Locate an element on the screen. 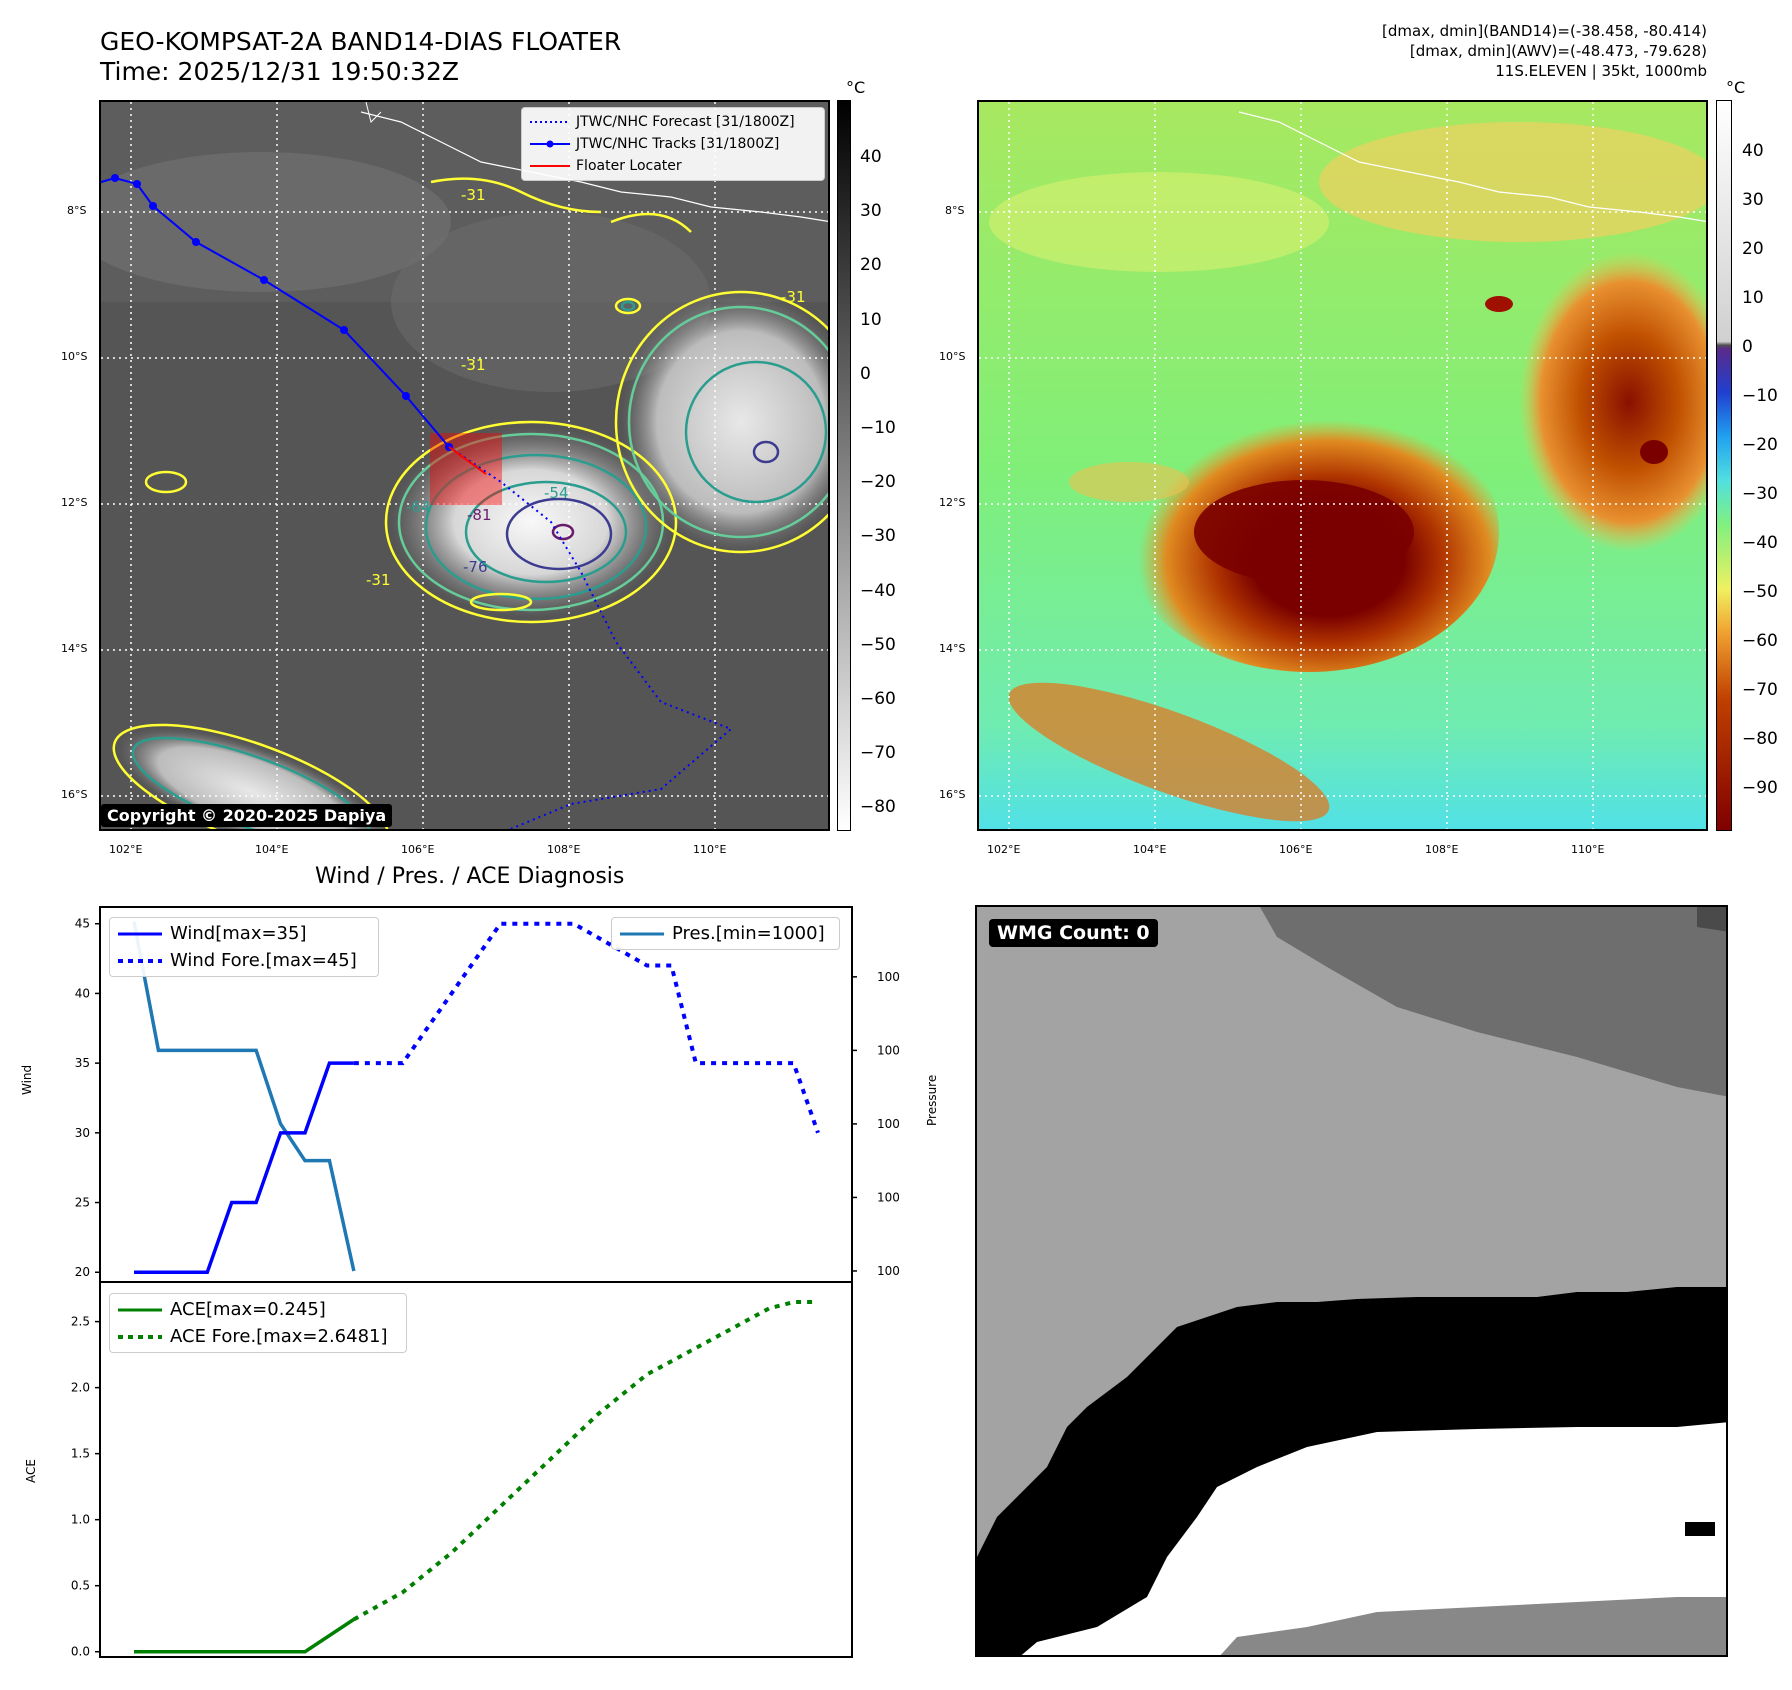  colorbar-gray-tick-label: −30 is located at coordinates (878, 536).